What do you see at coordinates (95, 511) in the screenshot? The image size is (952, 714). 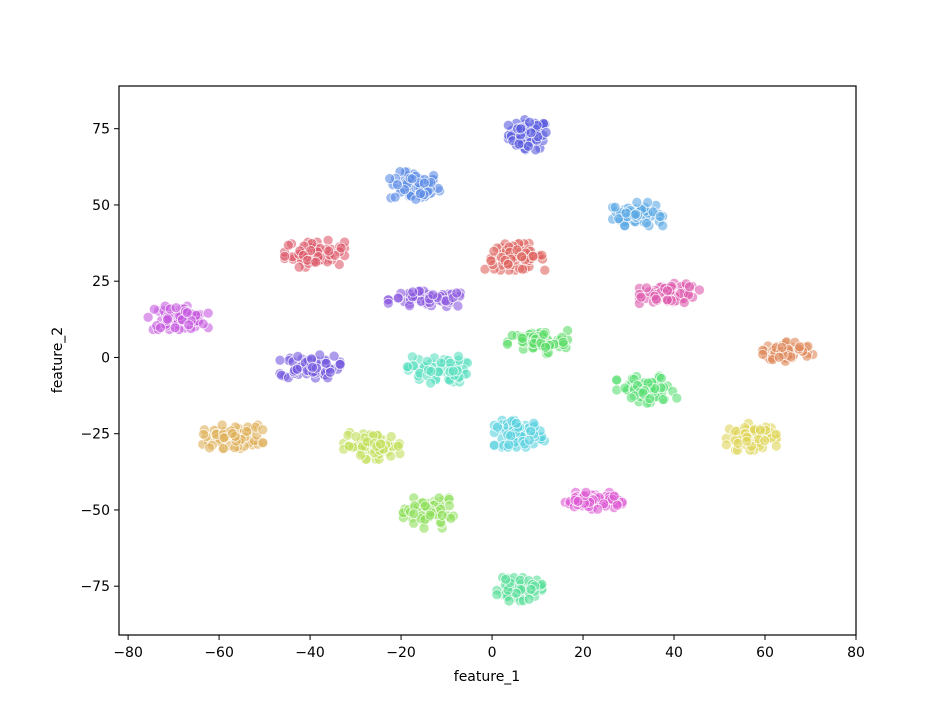 I see `y-tick-label: −50` at bounding box center [95, 511].